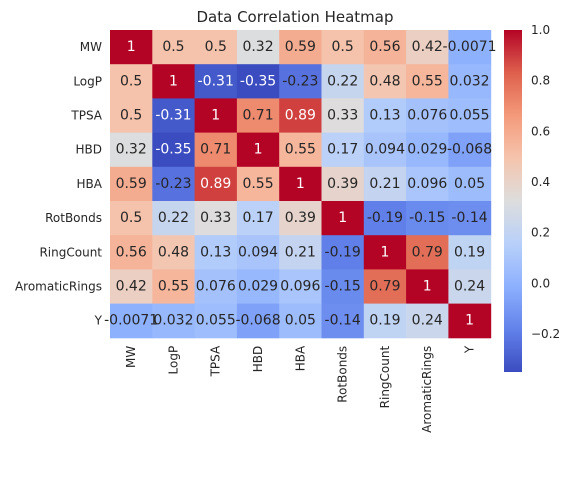  I want to click on x-tick-label: HBD, so click(258, 359).